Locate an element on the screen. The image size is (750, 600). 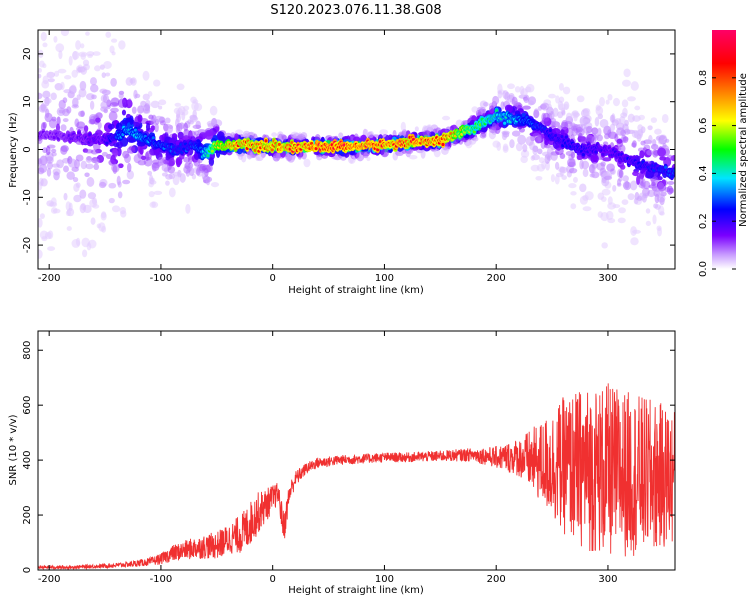
snr-xtick-label: 100 is located at coordinates (384, 579).